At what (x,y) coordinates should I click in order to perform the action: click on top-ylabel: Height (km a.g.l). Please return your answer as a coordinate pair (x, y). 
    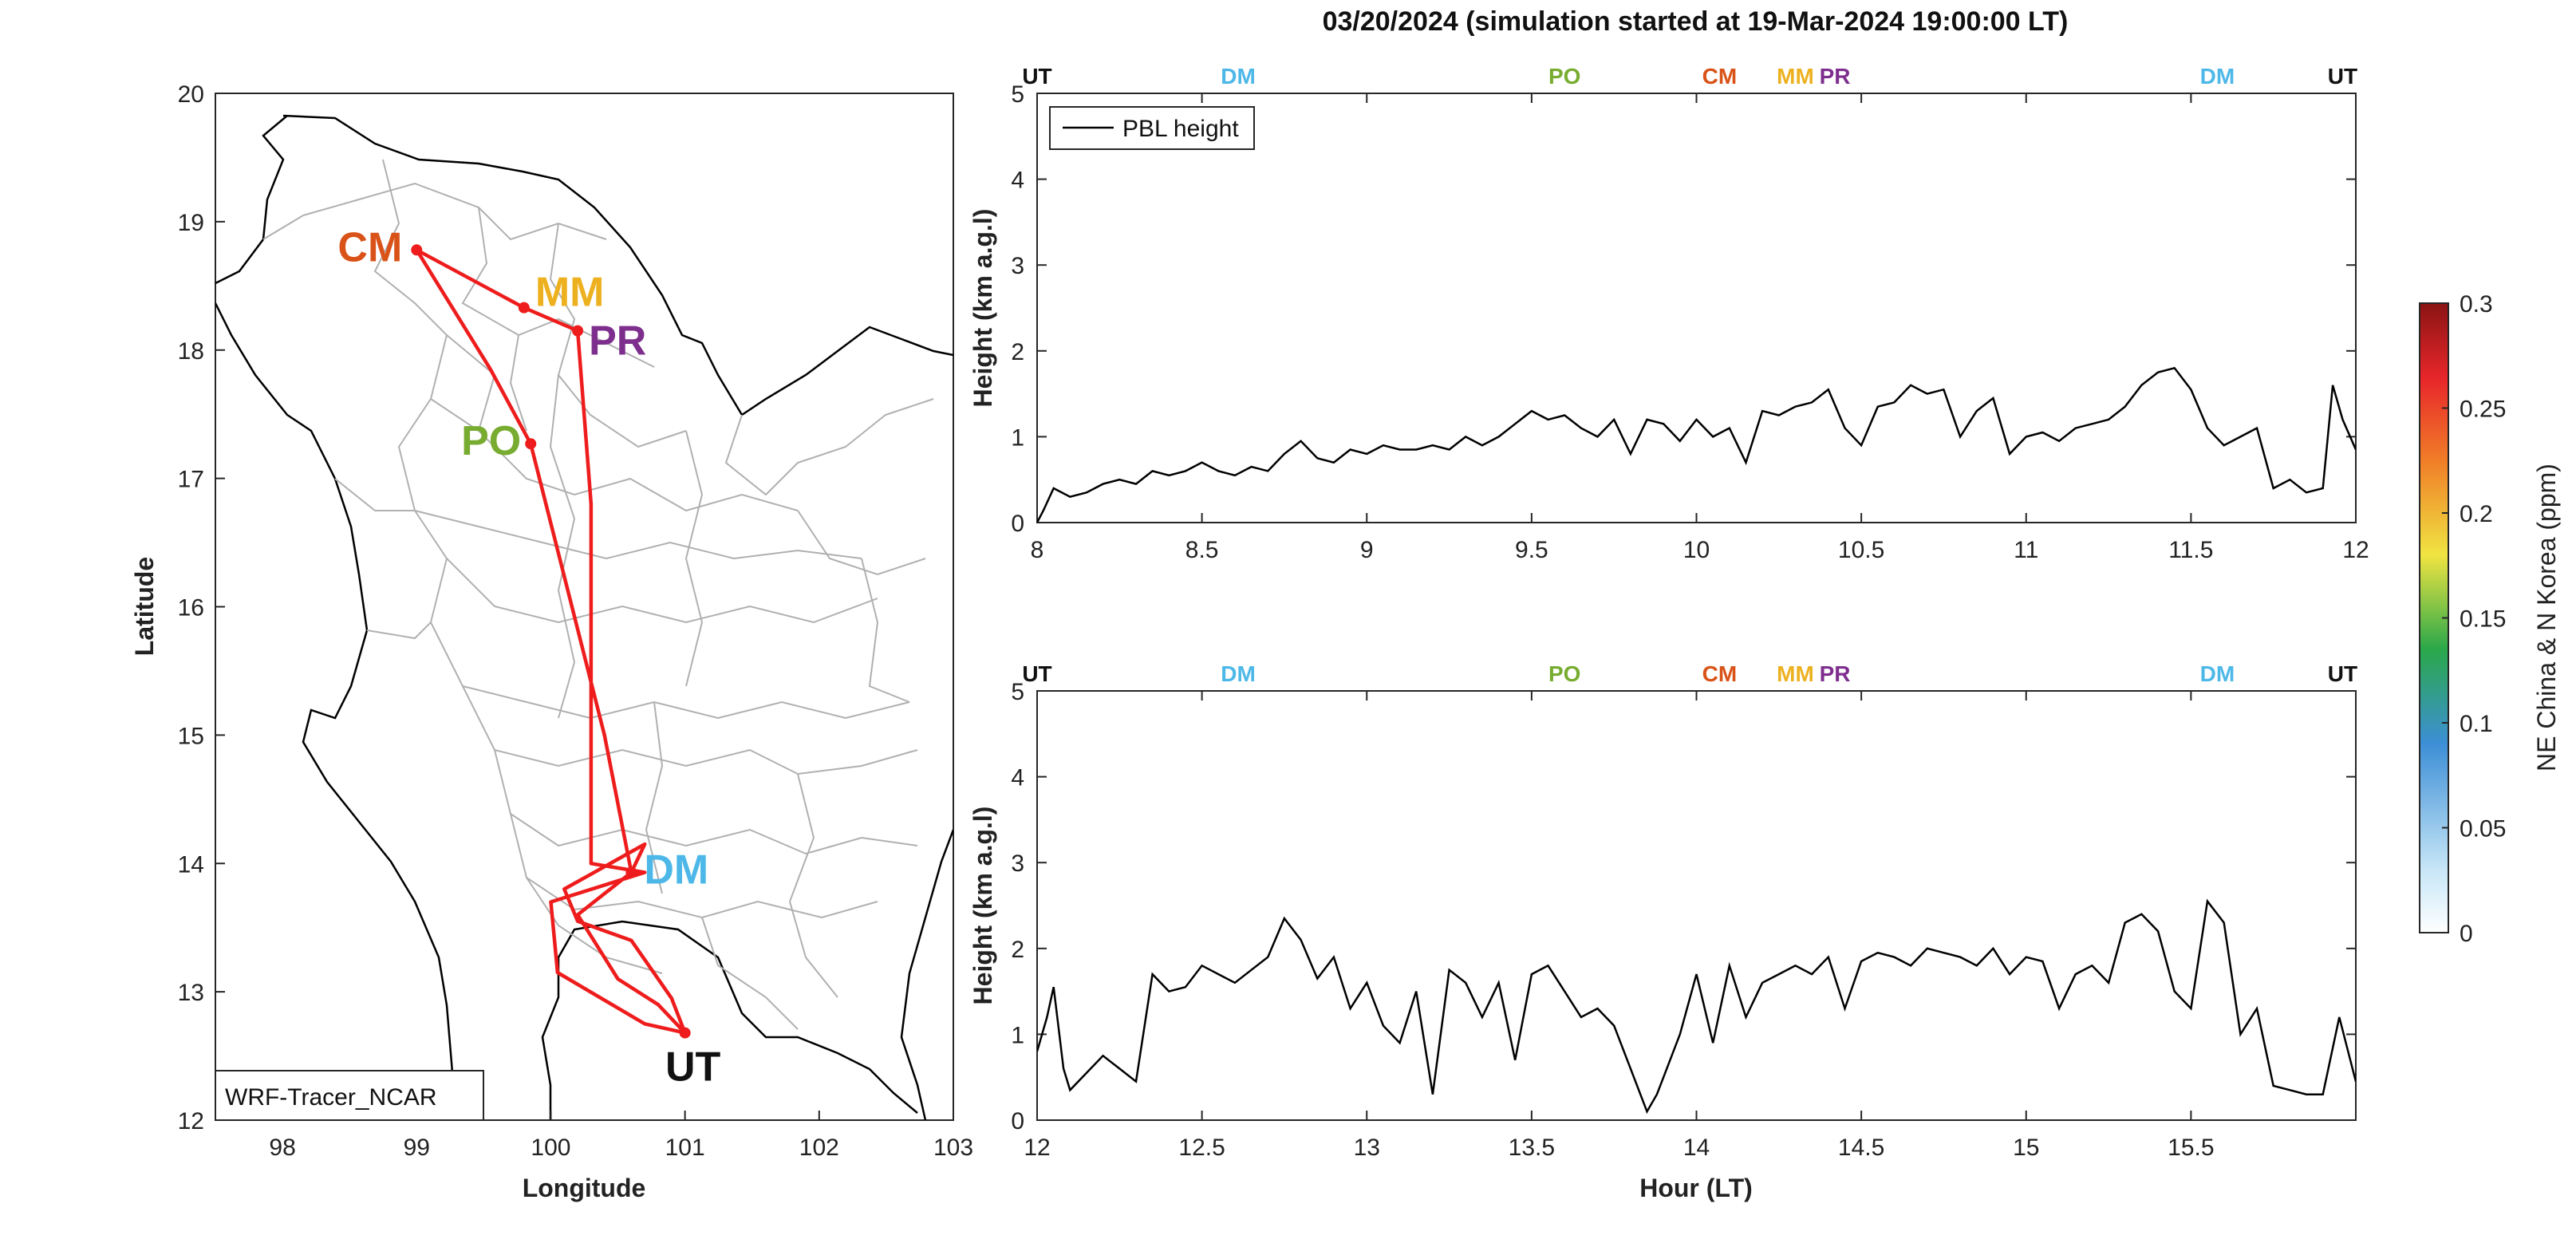
    Looking at the image, I should click on (983, 308).